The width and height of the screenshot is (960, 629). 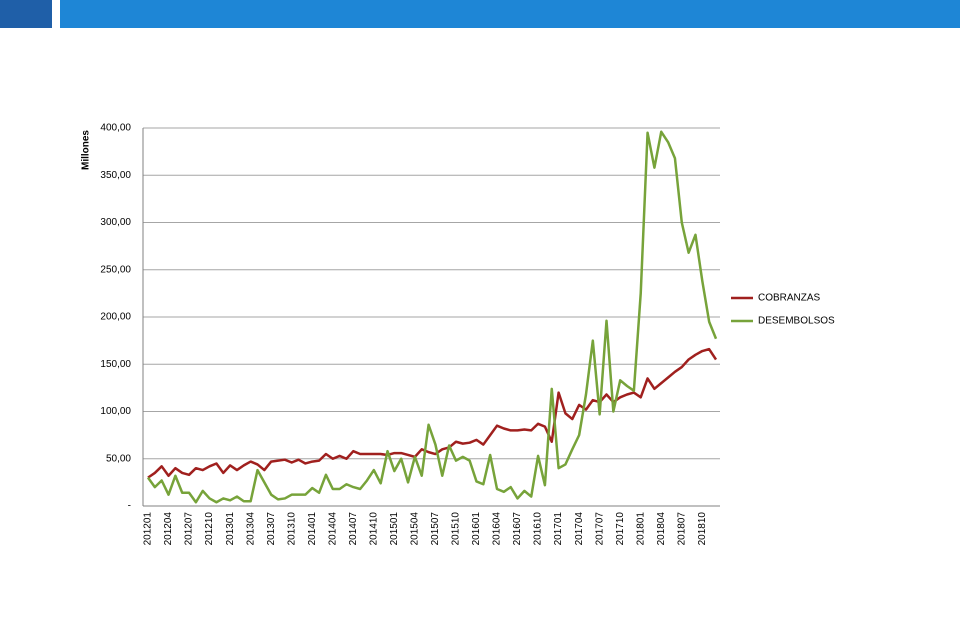 I want to click on y-tick-label: -, so click(x=129, y=506).